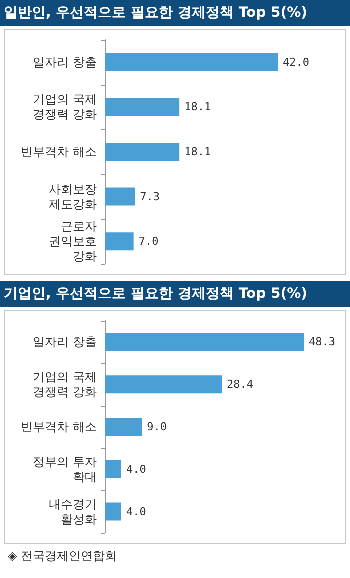  Describe the element at coordinates (150, 197) in the screenshot. I see `data-label: 7.3` at that location.